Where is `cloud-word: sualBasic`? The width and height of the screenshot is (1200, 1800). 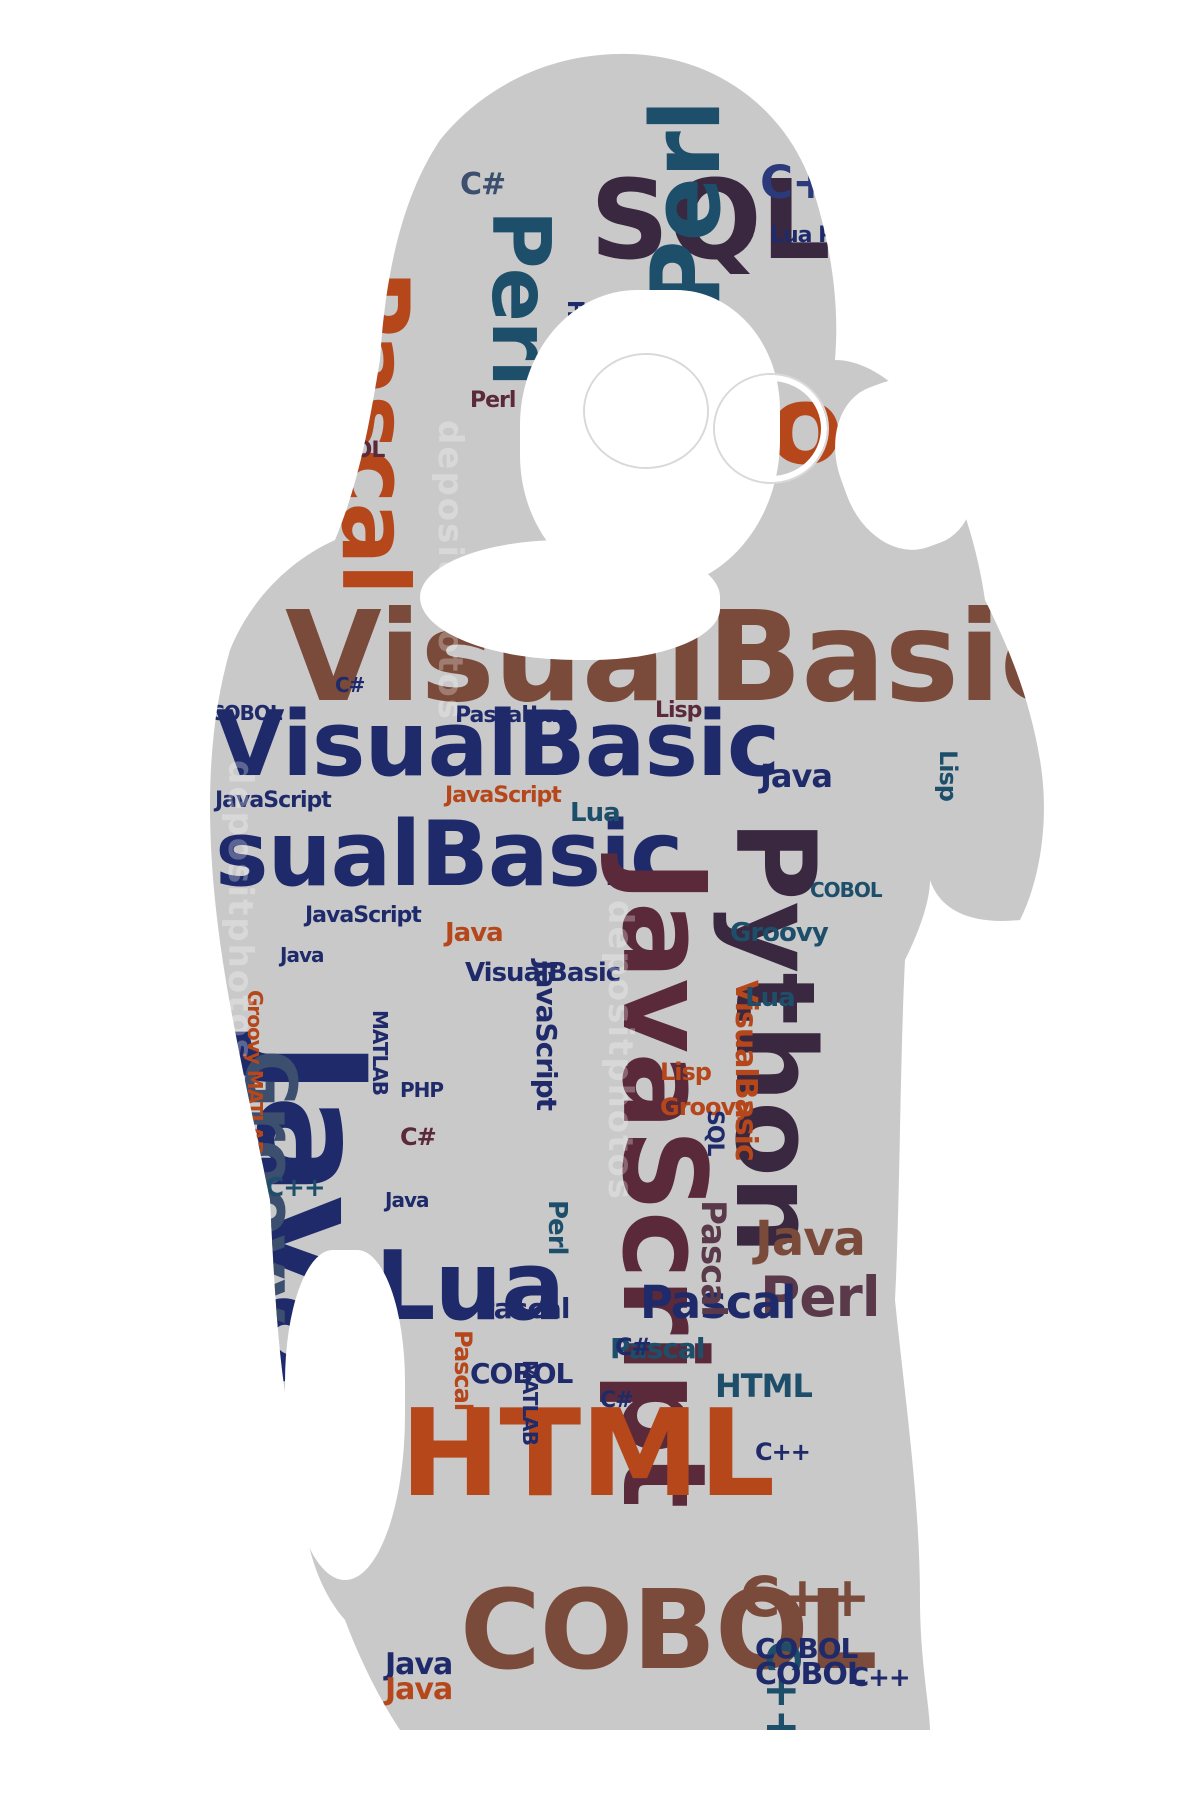 cloud-word: sualBasic is located at coordinates (449, 854).